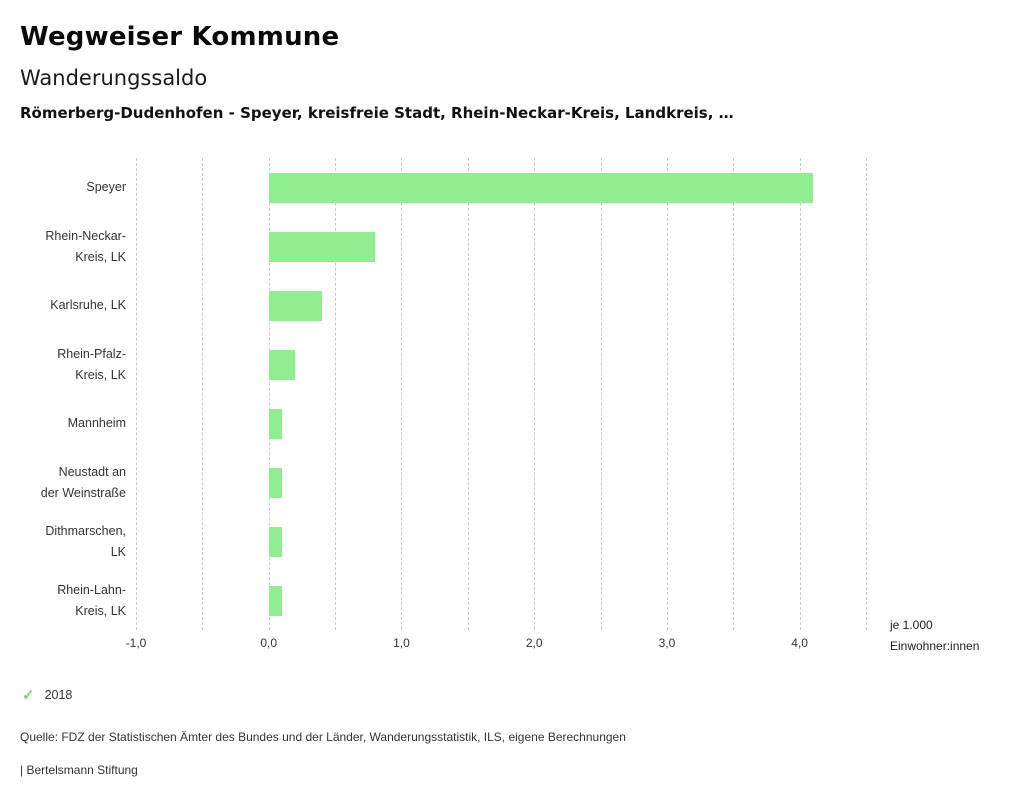  Describe the element at coordinates (85, 541) in the screenshot. I see `category-label: Dithmarschen, LK` at that location.